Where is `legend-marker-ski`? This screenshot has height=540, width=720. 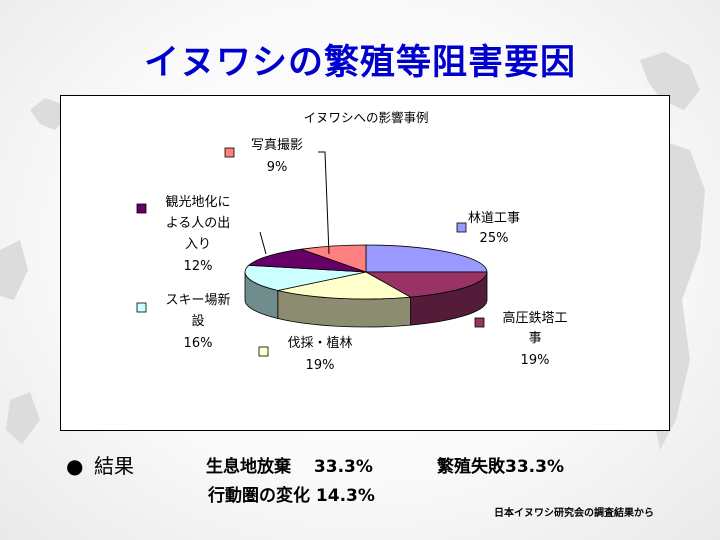 legend-marker-ski is located at coordinates (141, 307).